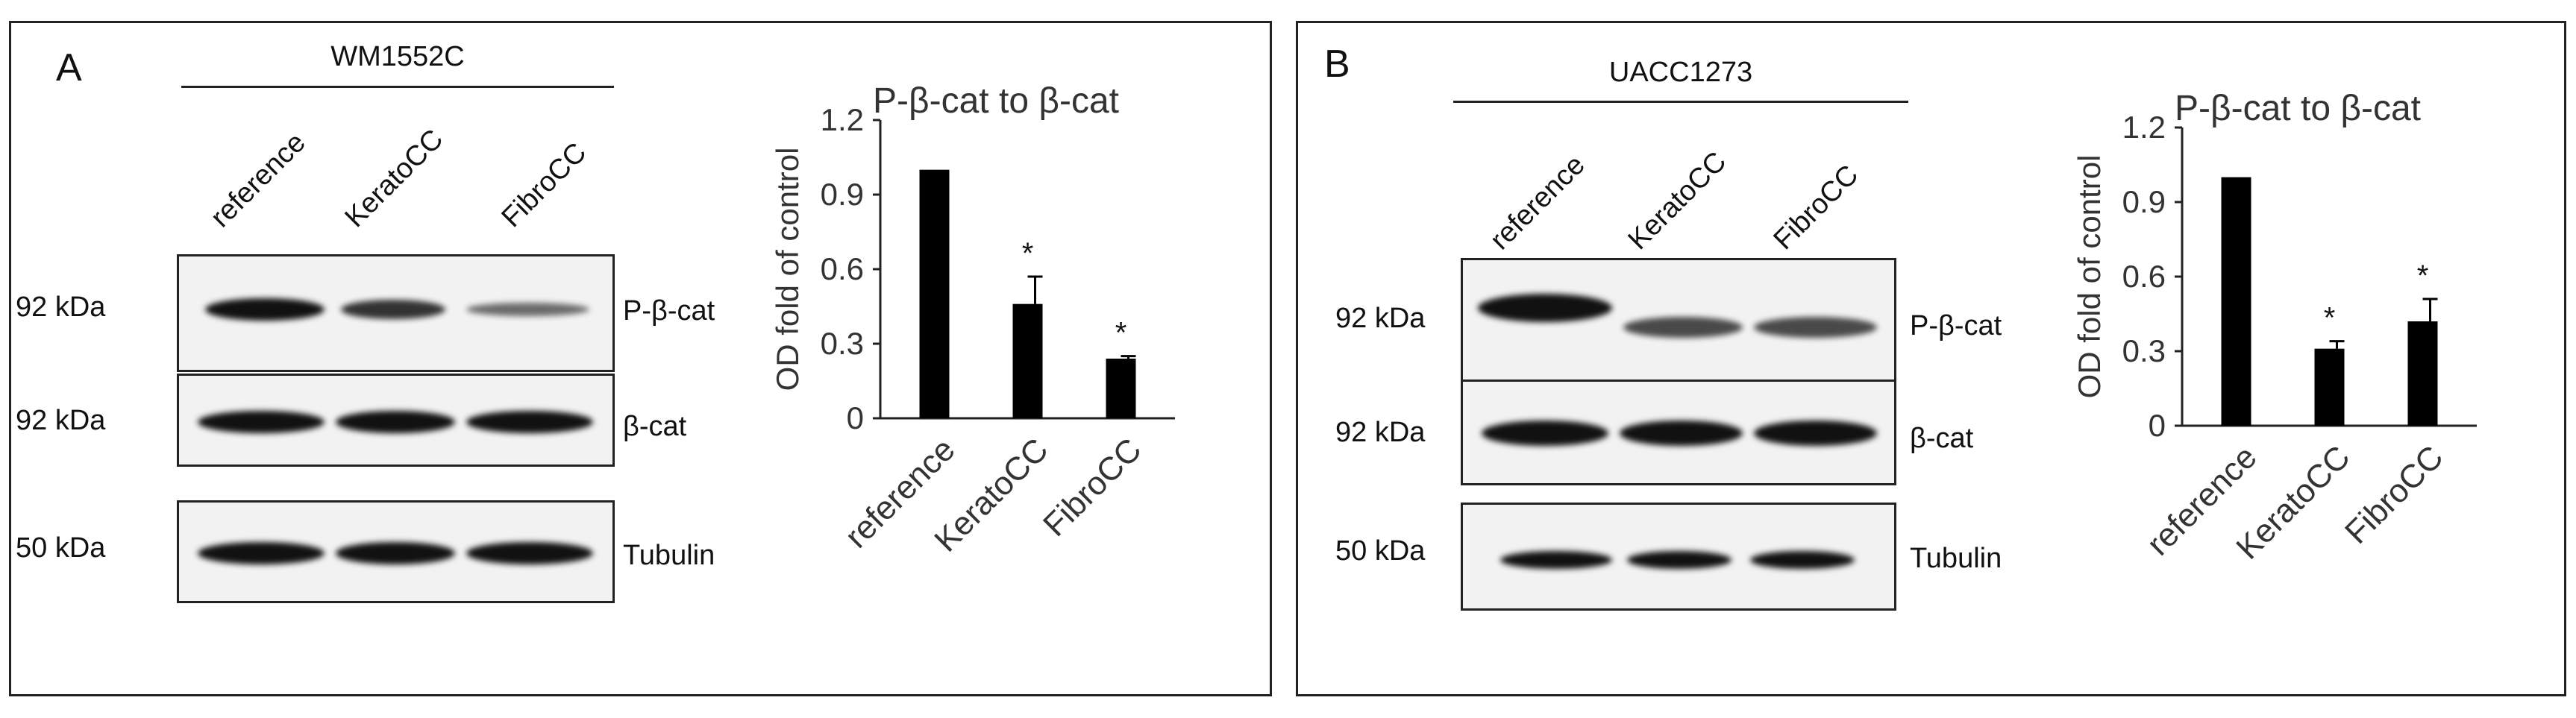 This screenshot has height=718, width=2576. What do you see at coordinates (397, 56) in the screenshot?
I see `cell-line-label-a: WM1552C` at bounding box center [397, 56].